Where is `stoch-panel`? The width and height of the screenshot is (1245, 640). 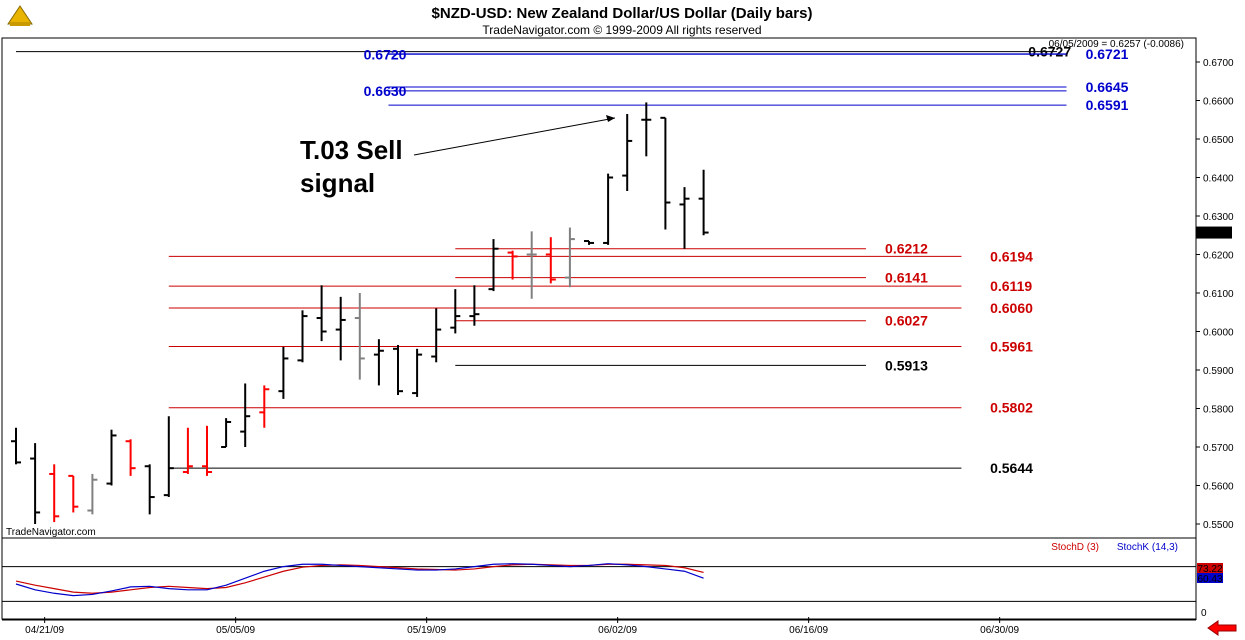 stoch-panel is located at coordinates (599, 578).